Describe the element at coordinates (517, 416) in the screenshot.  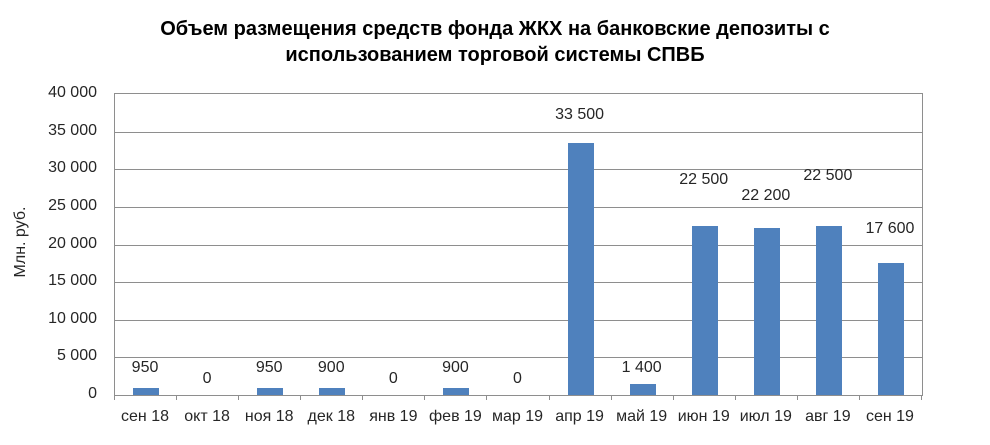
I see `x-tick-label: мар 19` at that location.